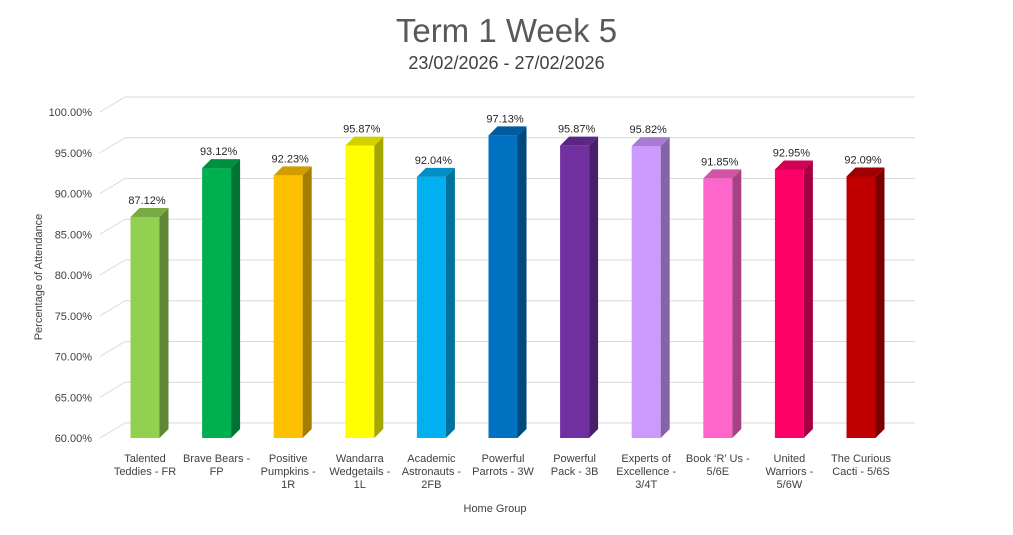 This screenshot has width=1013, height=535. I want to click on y-tick-label: 80.00%, so click(74, 276).